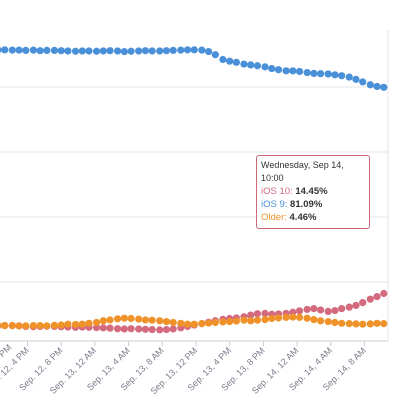  What do you see at coordinates (303, 217) in the screenshot?
I see `tooltip-value-older: 4.46%` at bounding box center [303, 217].